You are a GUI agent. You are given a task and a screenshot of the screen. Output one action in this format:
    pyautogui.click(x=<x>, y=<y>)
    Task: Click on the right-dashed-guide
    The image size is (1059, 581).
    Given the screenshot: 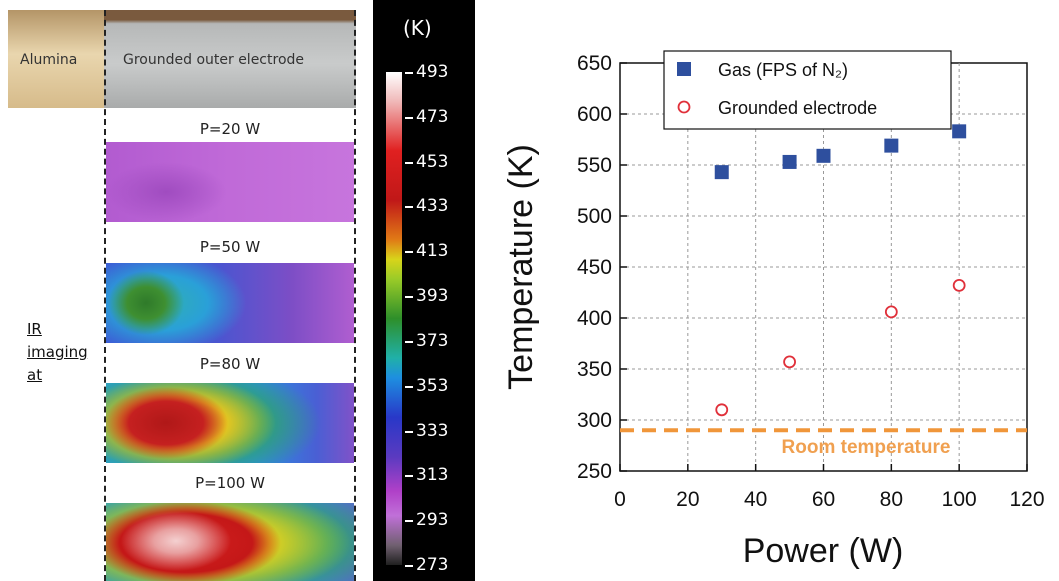 What is the action you would take?
    pyautogui.click(x=355, y=295)
    